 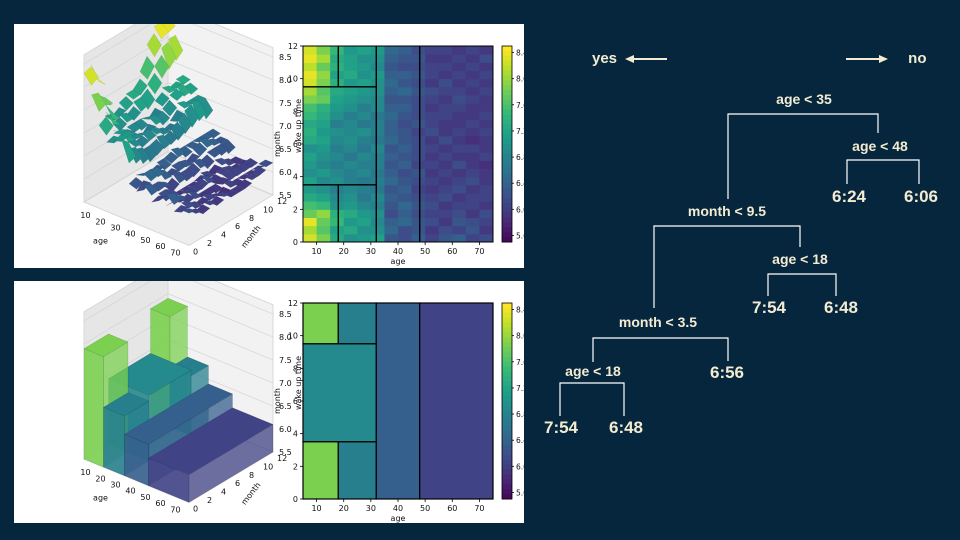 What do you see at coordinates (130, 234) in the screenshot?
I see `x-tick-label: 40` at bounding box center [130, 234].